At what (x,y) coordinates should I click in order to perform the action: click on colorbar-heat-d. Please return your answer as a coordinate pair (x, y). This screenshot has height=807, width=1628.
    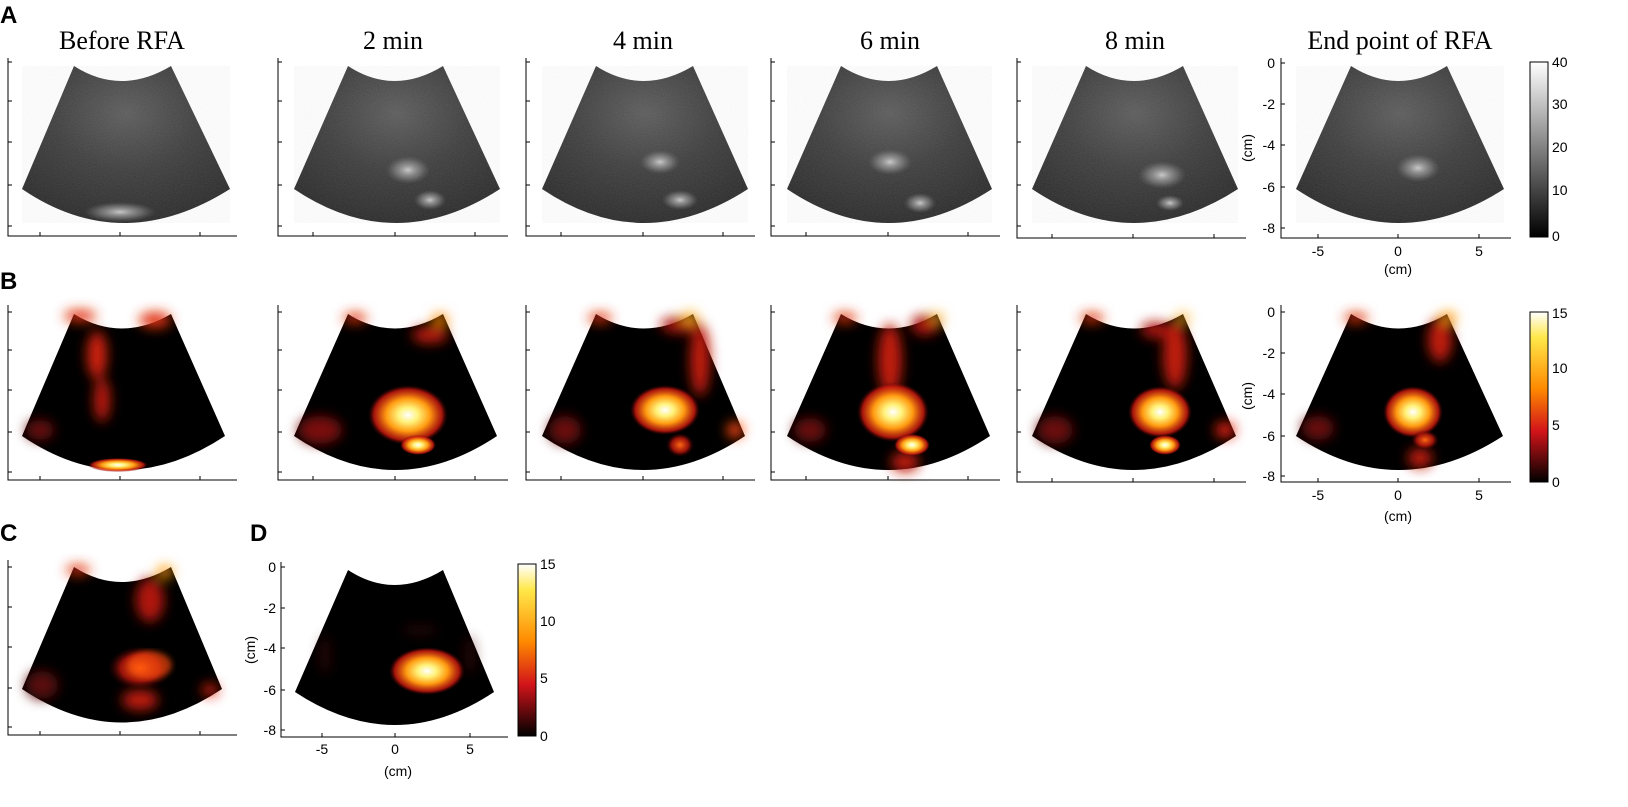
    Looking at the image, I should click on (527, 650).